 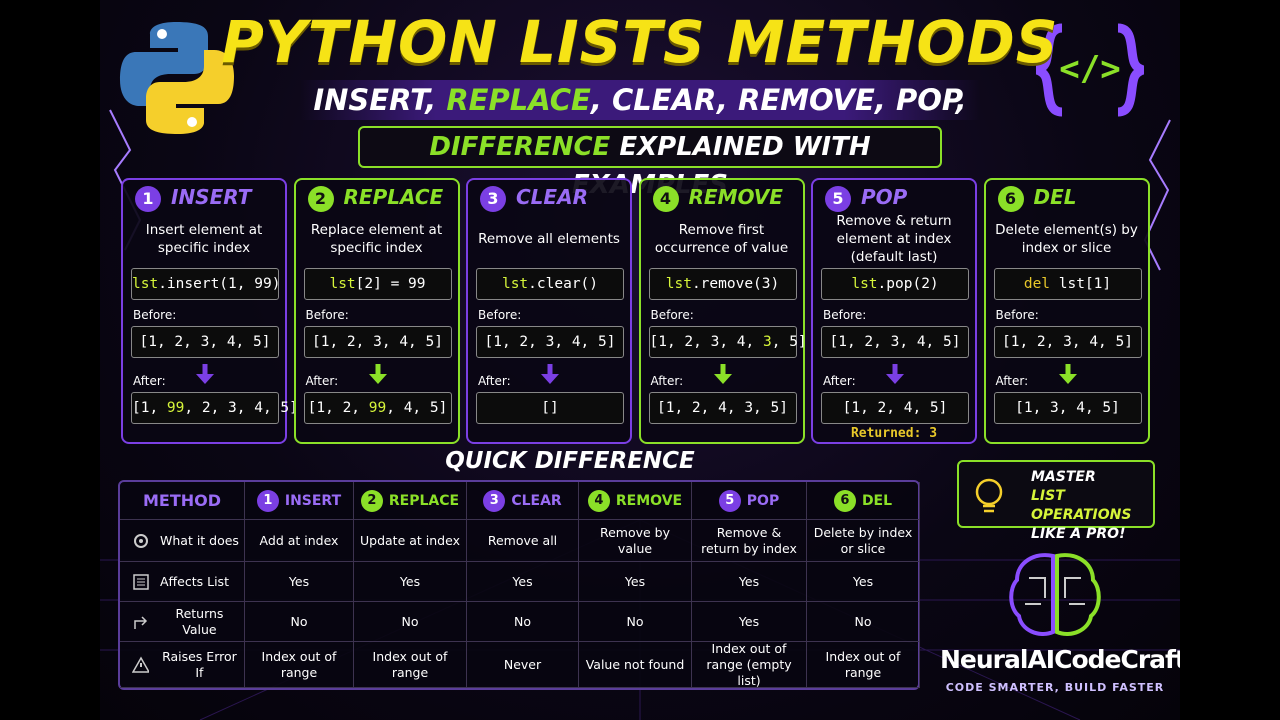 What do you see at coordinates (908, 284) in the screenshot?
I see `text-segment: .pop(2)` at bounding box center [908, 284].